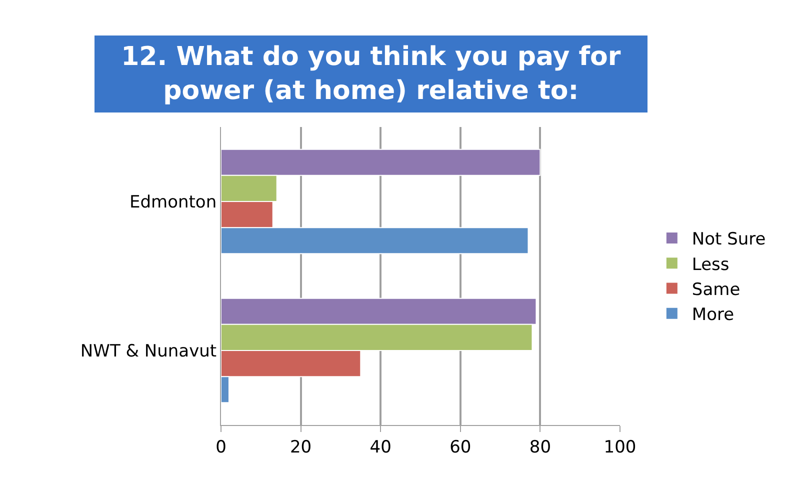 The image size is (797, 483). Describe the element at coordinates (540, 447) in the screenshot. I see `x-tick-label: 80` at that location.